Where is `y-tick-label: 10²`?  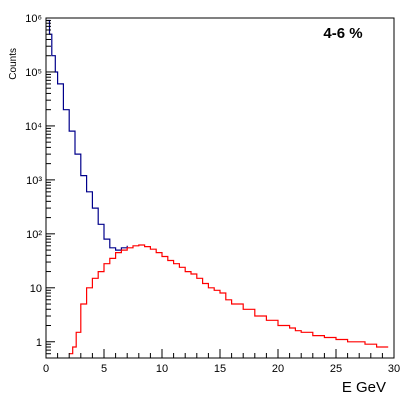
y-tick-label: 10² is located at coordinates (34, 235).